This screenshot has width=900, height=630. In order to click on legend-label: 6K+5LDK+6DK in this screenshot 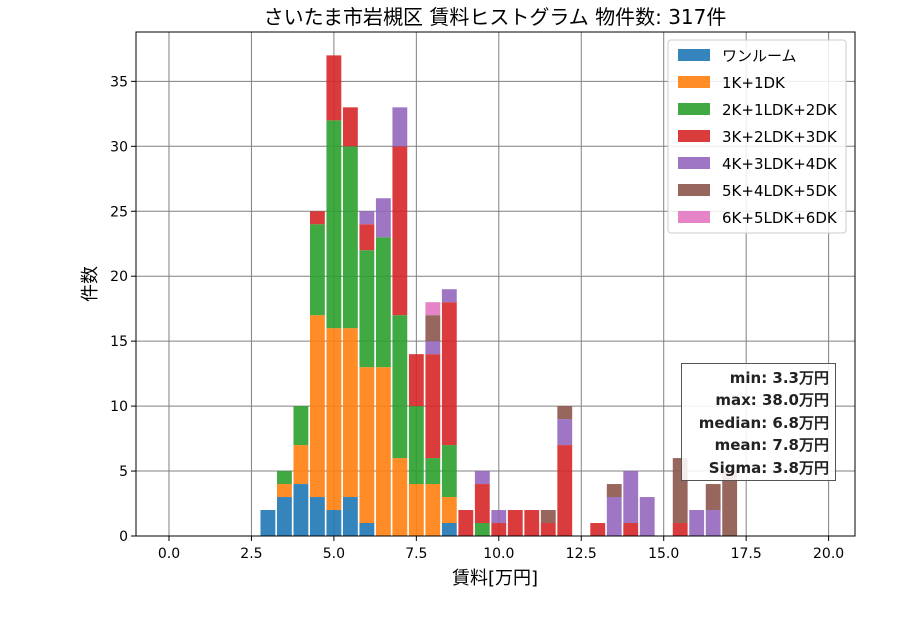, I will do `click(780, 218)`.